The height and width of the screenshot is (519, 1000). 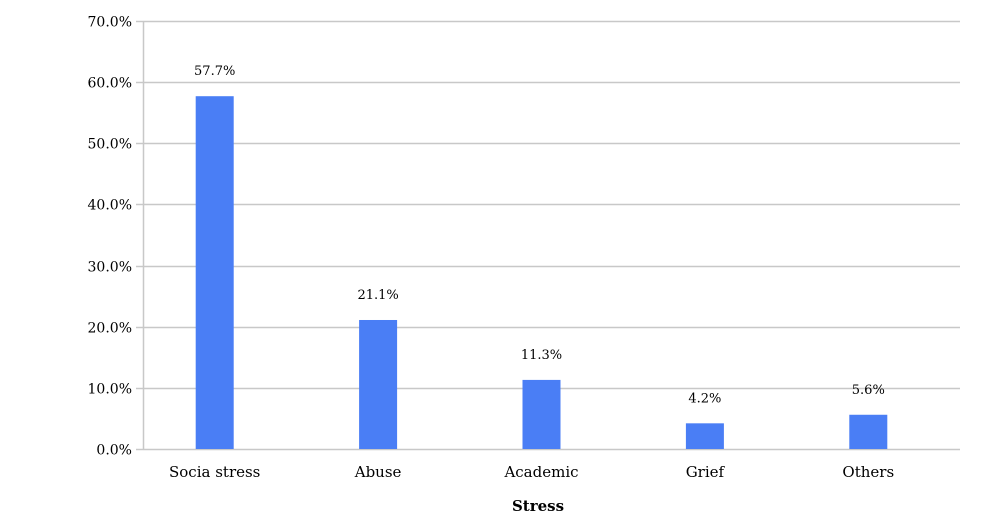 What do you see at coordinates (110, 23) in the screenshot?
I see `y-tick-label: 70.0%` at bounding box center [110, 23].